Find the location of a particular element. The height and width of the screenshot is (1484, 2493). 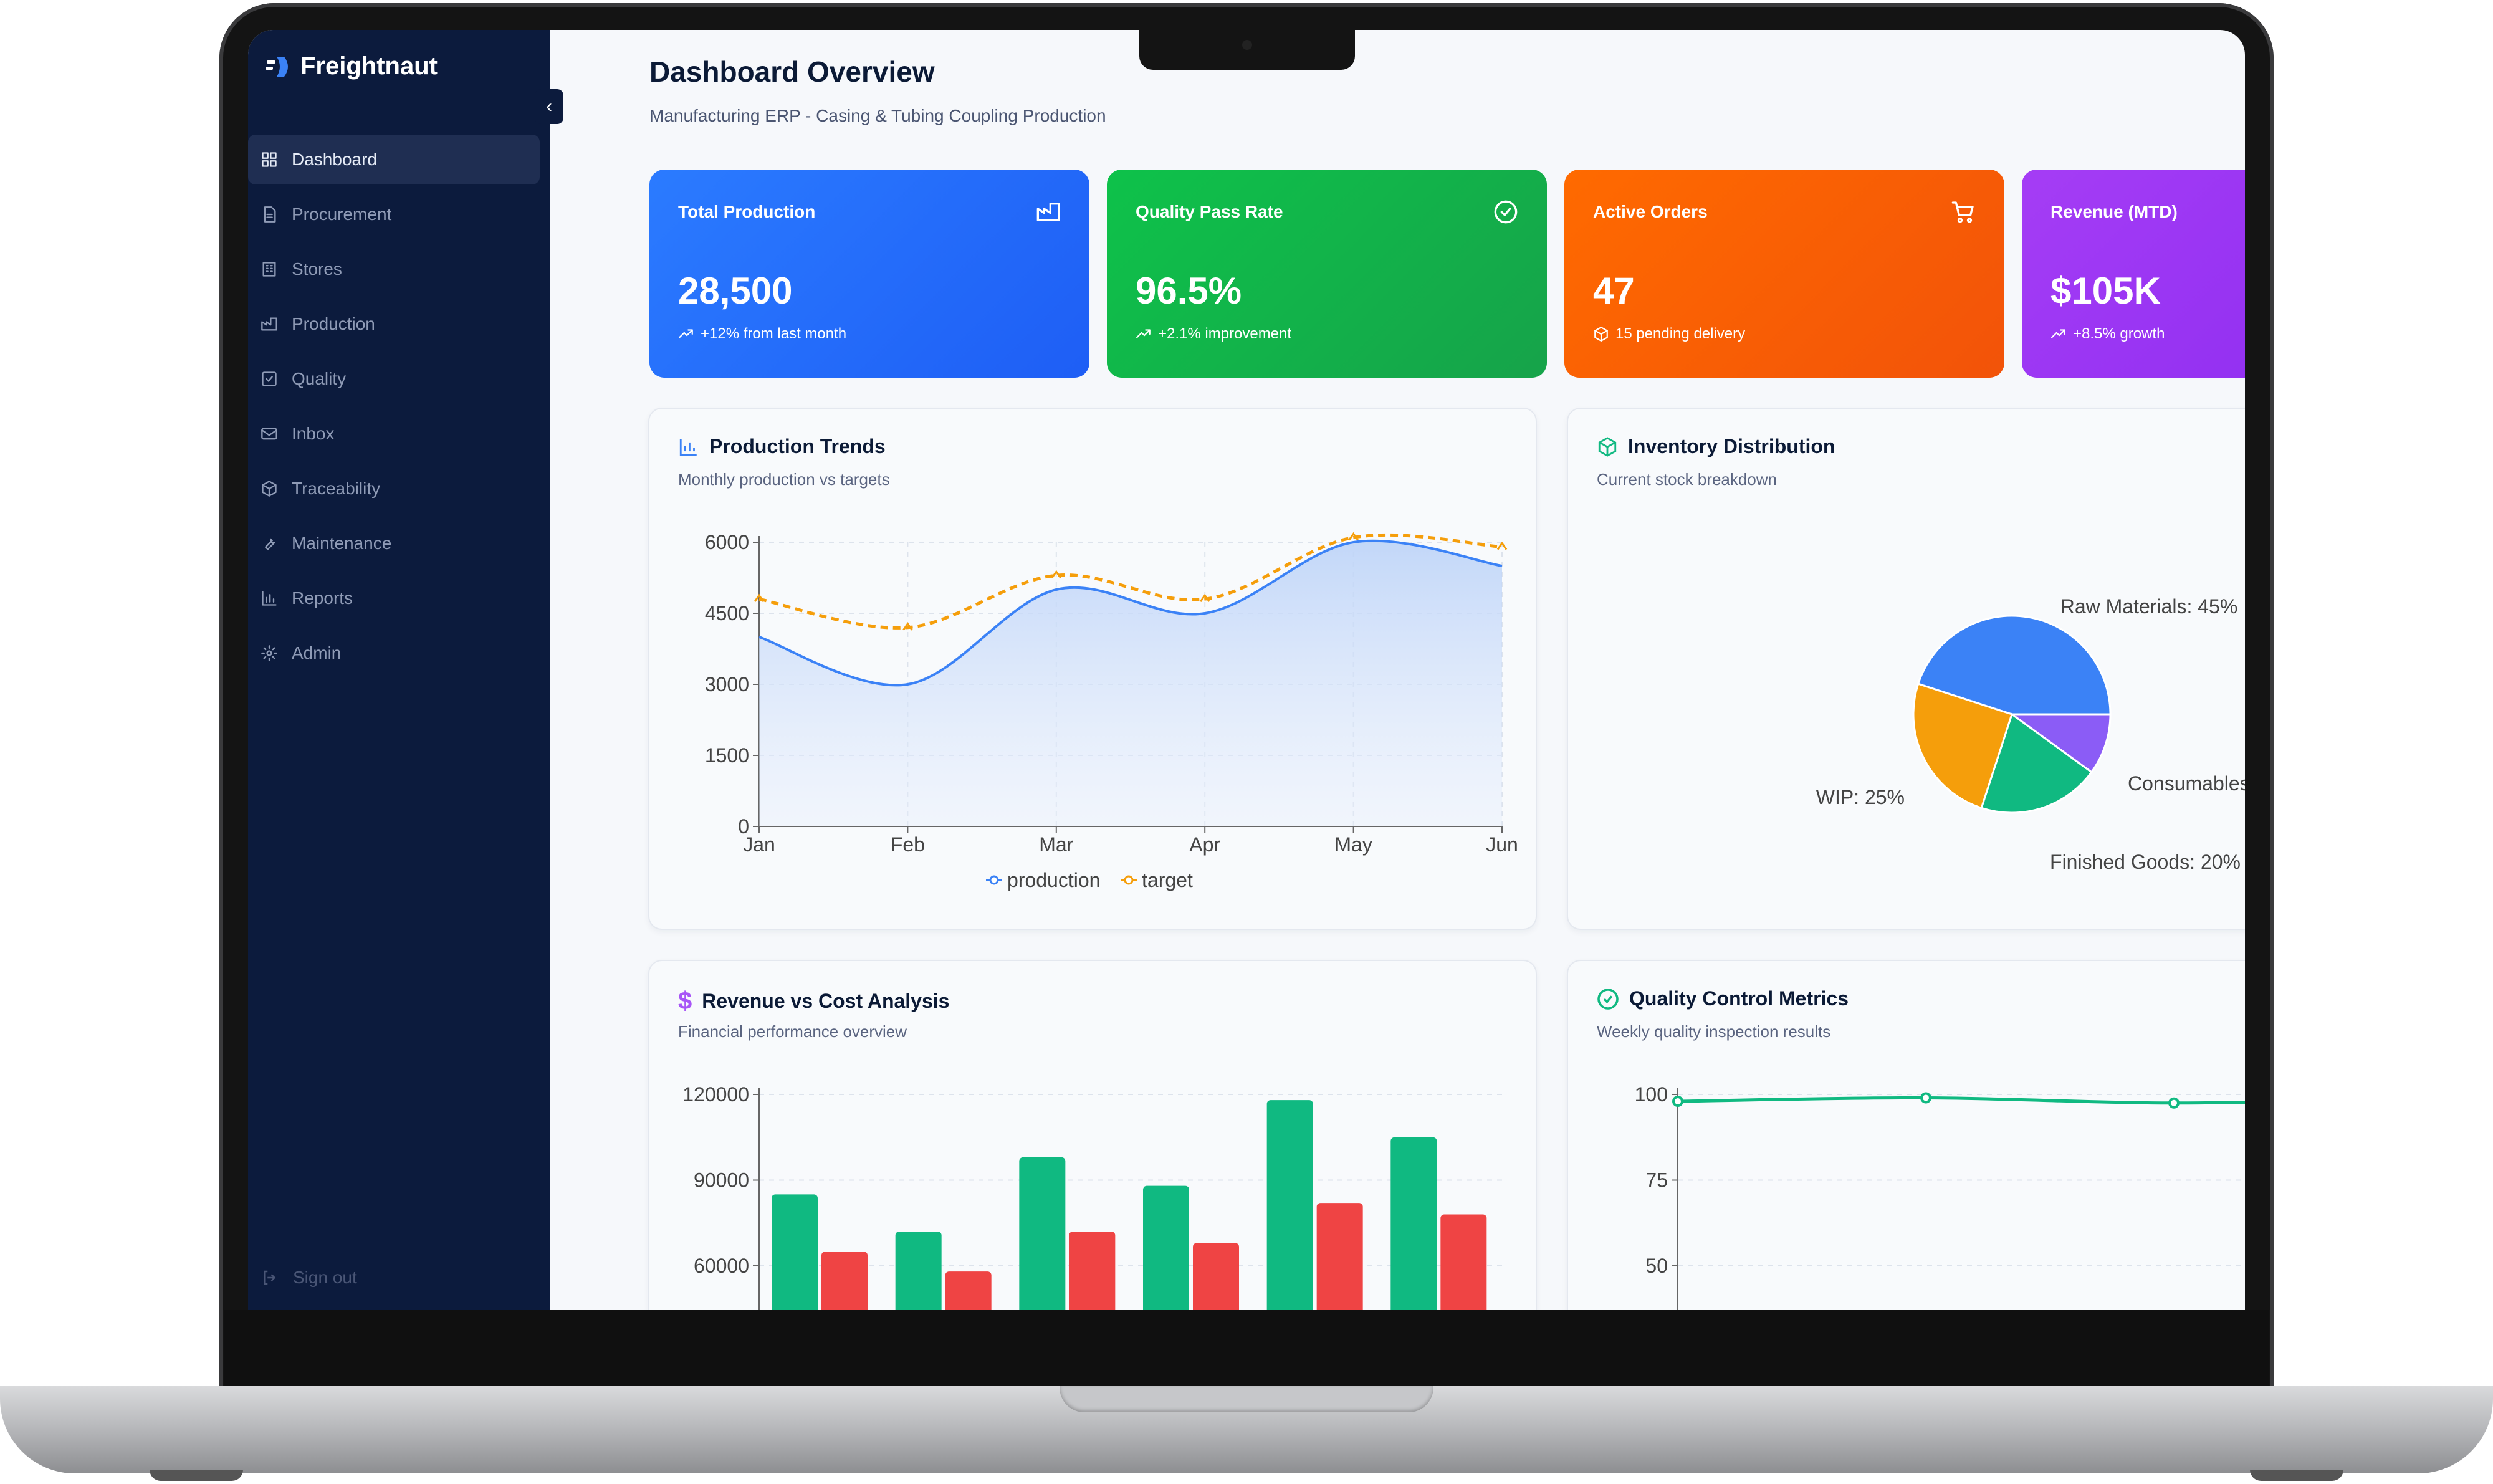

laptop-opening-notch is located at coordinates (1246, 1399).